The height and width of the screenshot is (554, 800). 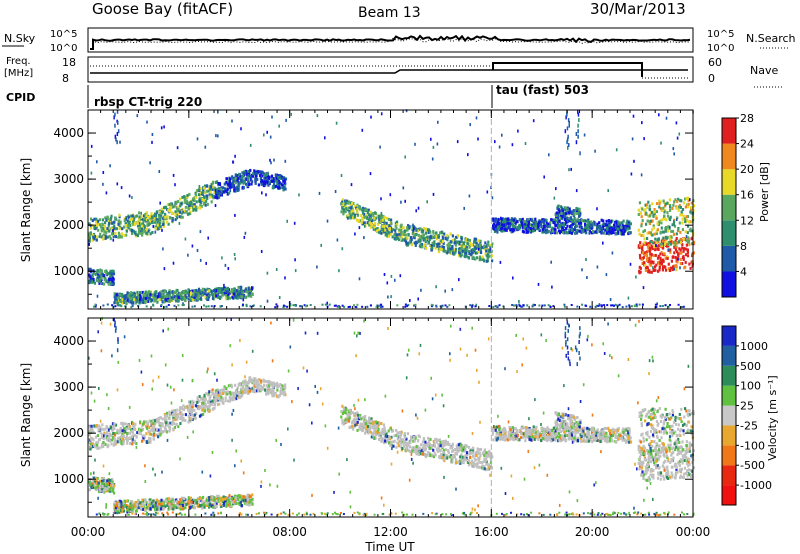 I want to click on freq-trace, so click(x=389, y=71).